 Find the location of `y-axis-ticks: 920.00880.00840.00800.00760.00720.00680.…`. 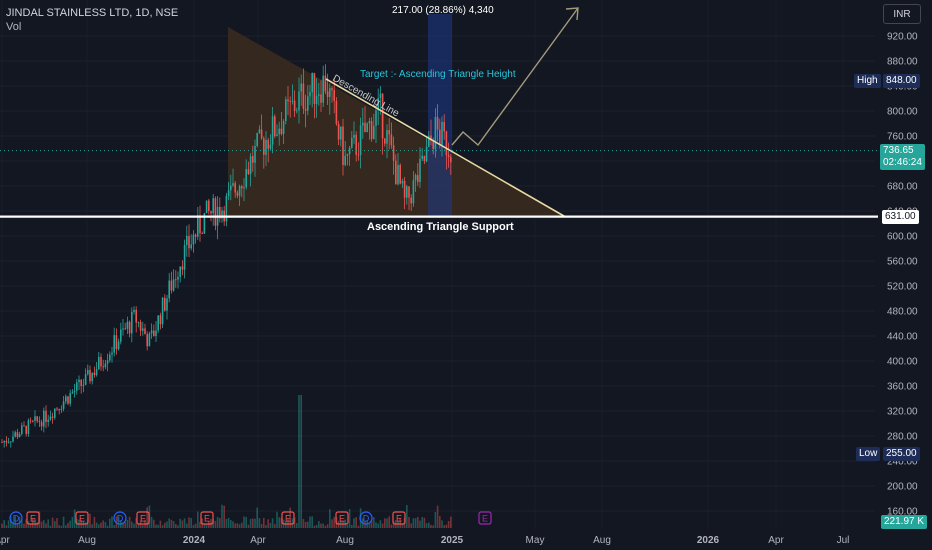

y-axis-ticks: 920.00880.00840.00800.00760.00720.00680.… is located at coordinates (902, 275).